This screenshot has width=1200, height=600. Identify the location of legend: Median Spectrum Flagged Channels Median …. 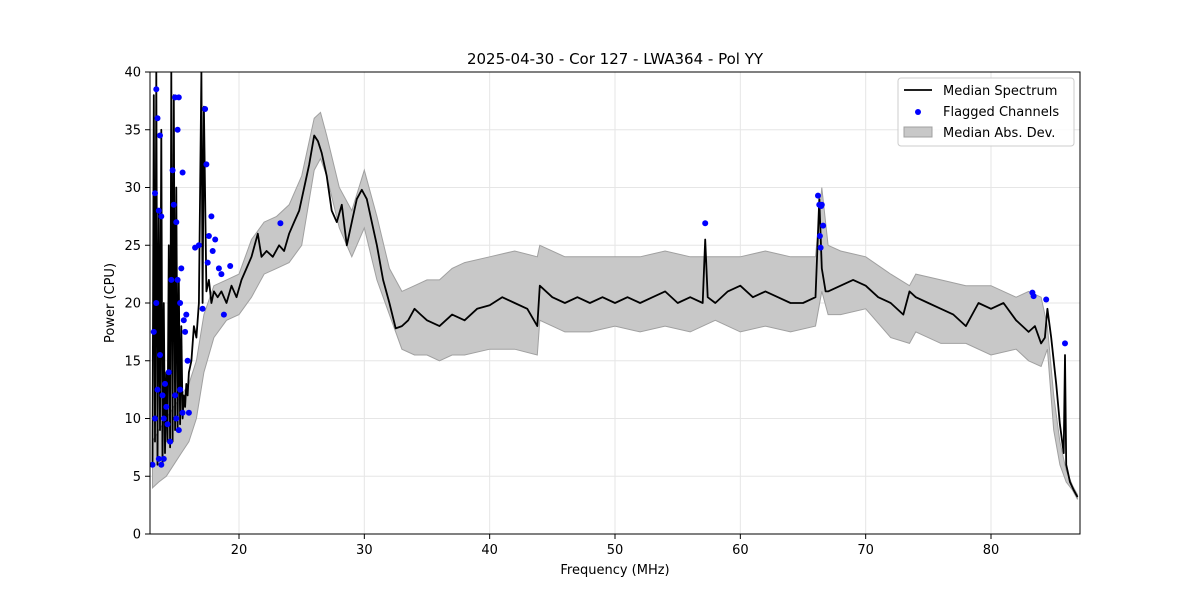
(986, 112).